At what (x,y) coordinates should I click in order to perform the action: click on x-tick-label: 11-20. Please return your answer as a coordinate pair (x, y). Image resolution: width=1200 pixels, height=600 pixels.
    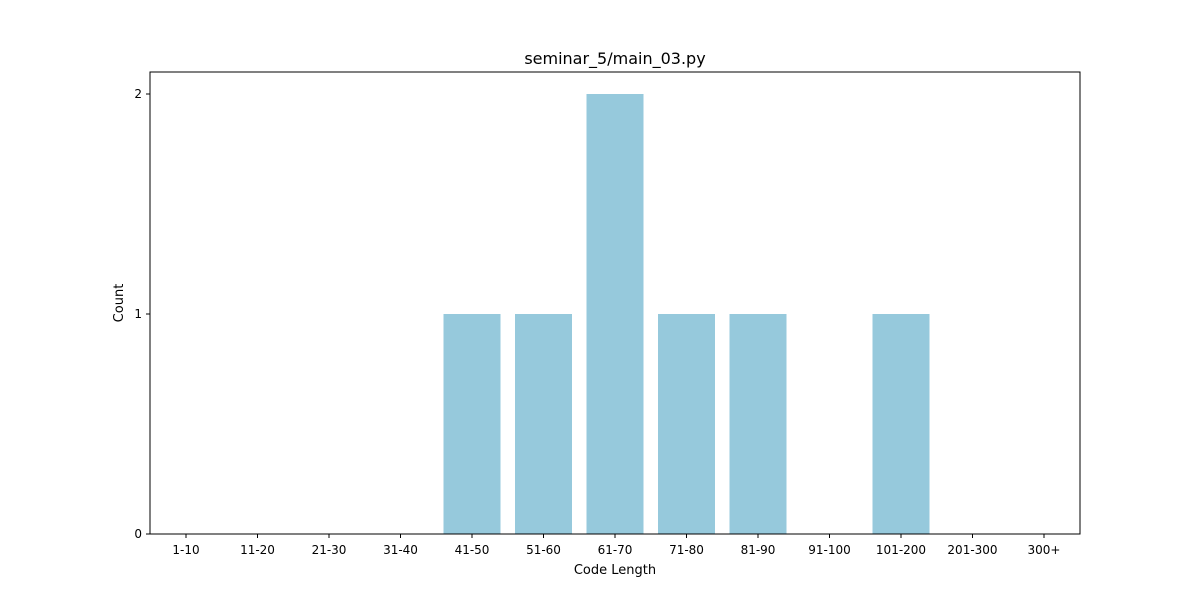
    Looking at the image, I should click on (257, 550).